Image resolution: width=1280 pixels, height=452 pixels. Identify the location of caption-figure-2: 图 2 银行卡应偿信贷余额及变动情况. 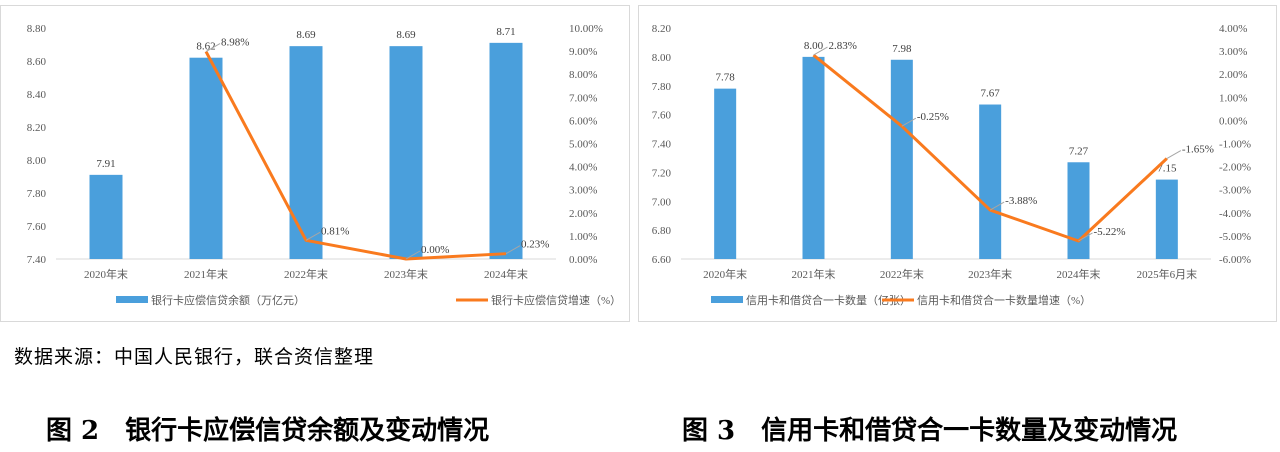
(268, 431).